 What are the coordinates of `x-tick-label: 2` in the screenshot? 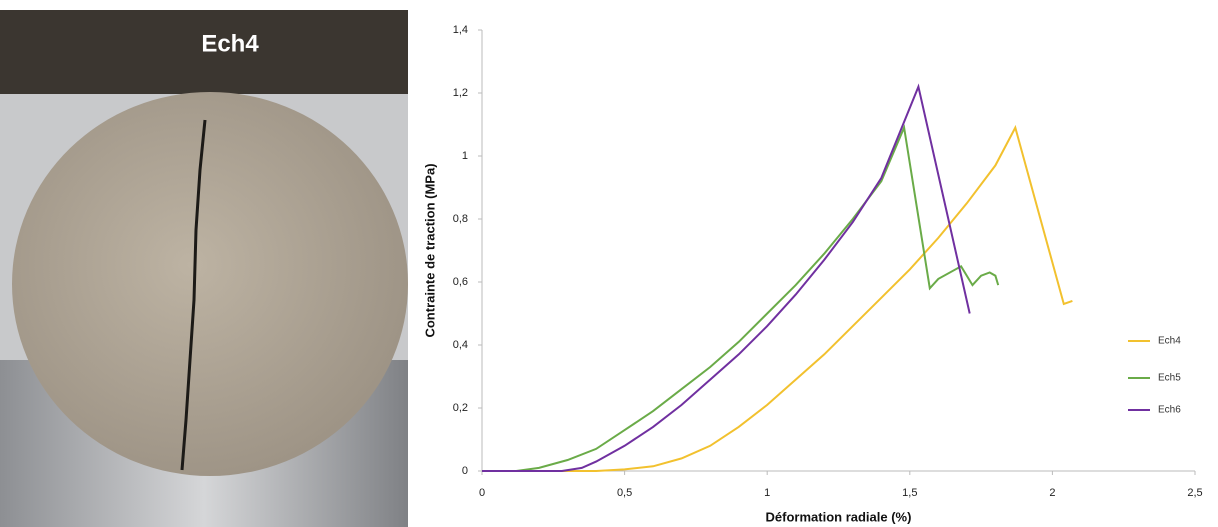 It's located at (1052, 493).